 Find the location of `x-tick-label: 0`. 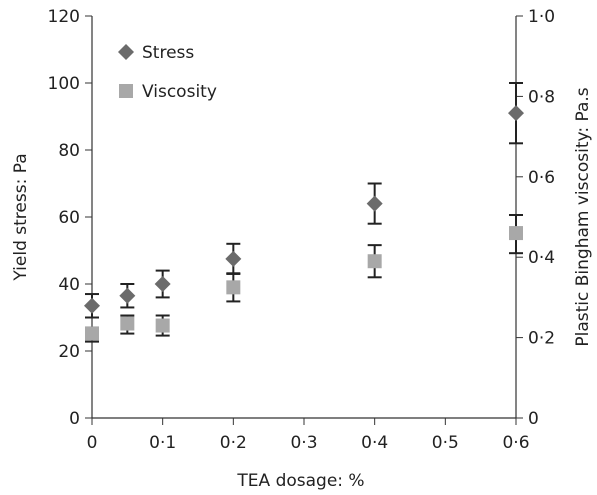

x-tick-label: 0 is located at coordinates (92, 443).